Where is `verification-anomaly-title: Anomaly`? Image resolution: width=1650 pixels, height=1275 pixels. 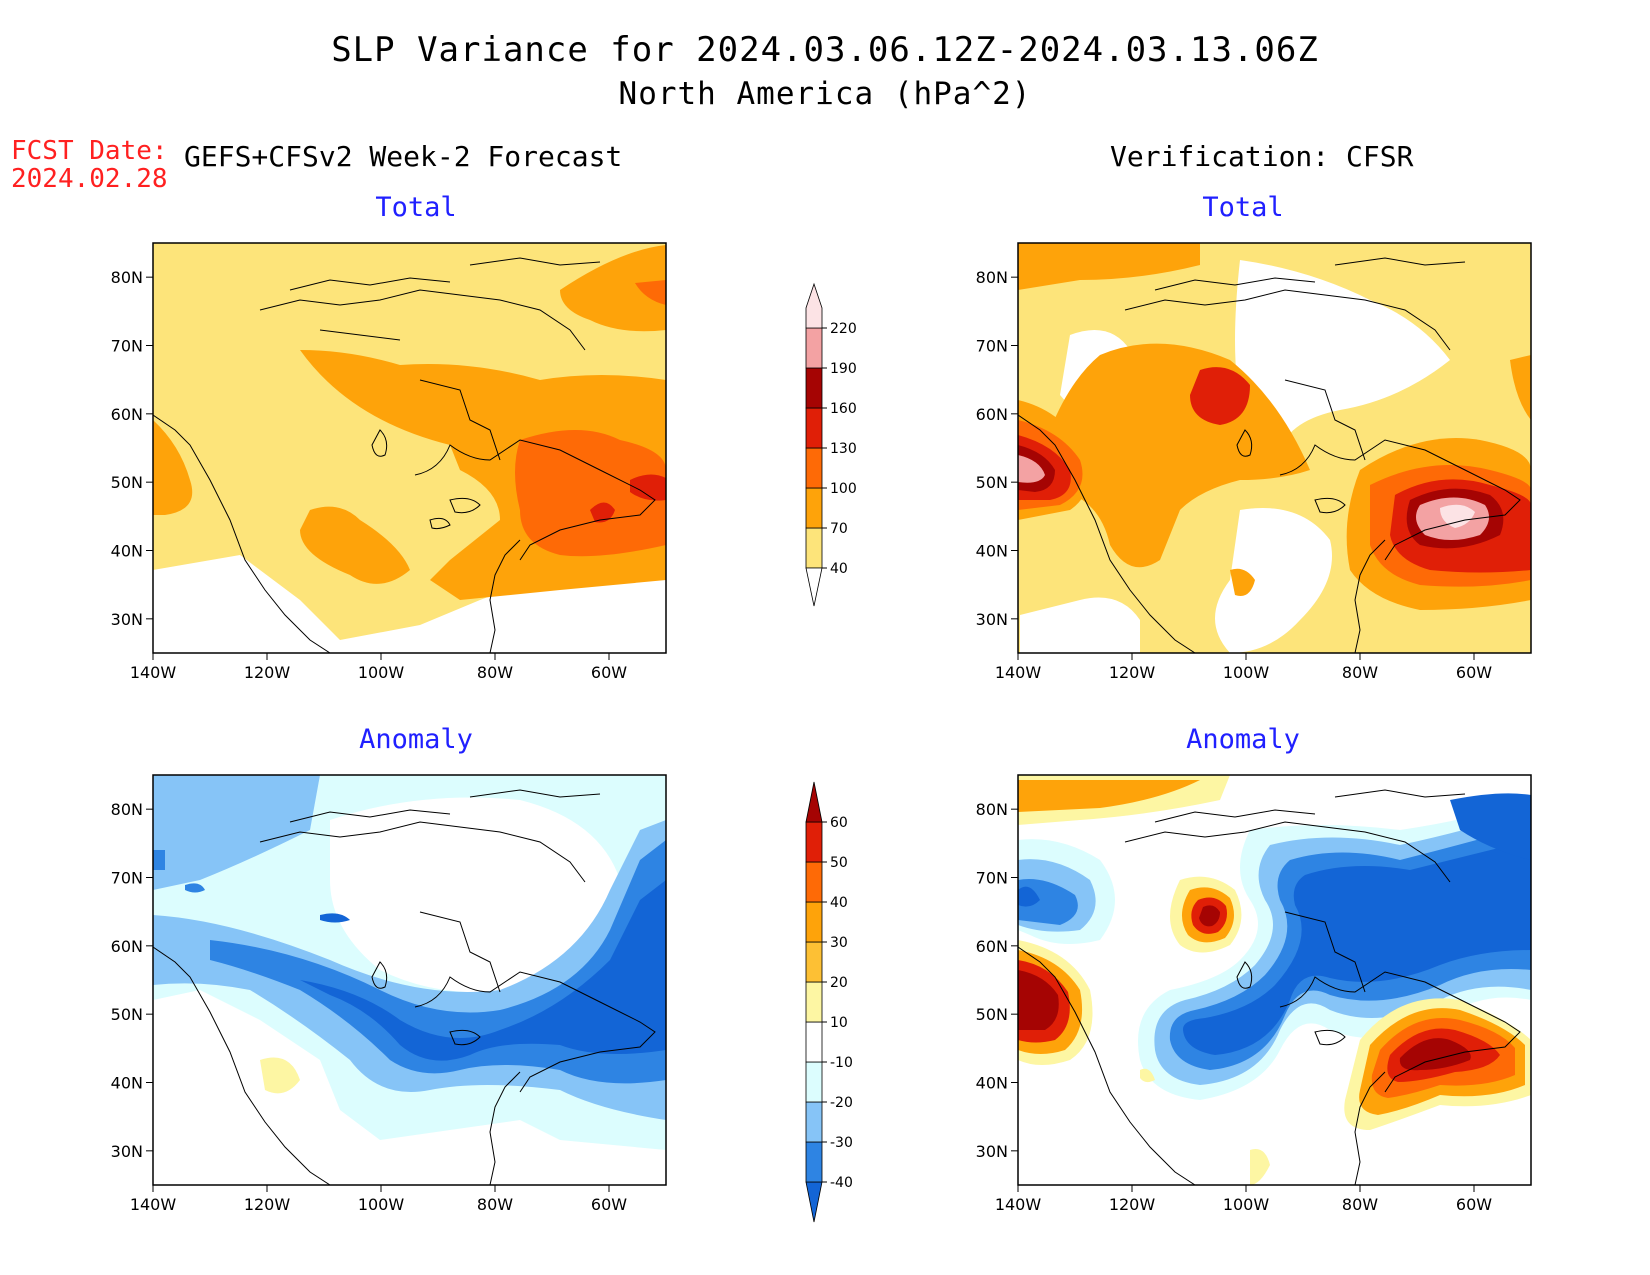 verification-anomaly-title: Anomaly is located at coordinates (1243, 739).